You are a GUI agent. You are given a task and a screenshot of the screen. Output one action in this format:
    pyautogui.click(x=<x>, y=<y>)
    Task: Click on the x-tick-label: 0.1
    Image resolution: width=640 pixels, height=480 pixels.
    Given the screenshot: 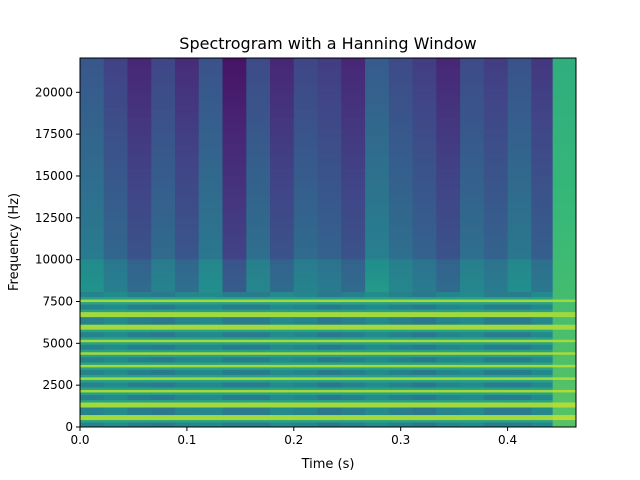 What is the action you would take?
    pyautogui.click(x=186, y=440)
    